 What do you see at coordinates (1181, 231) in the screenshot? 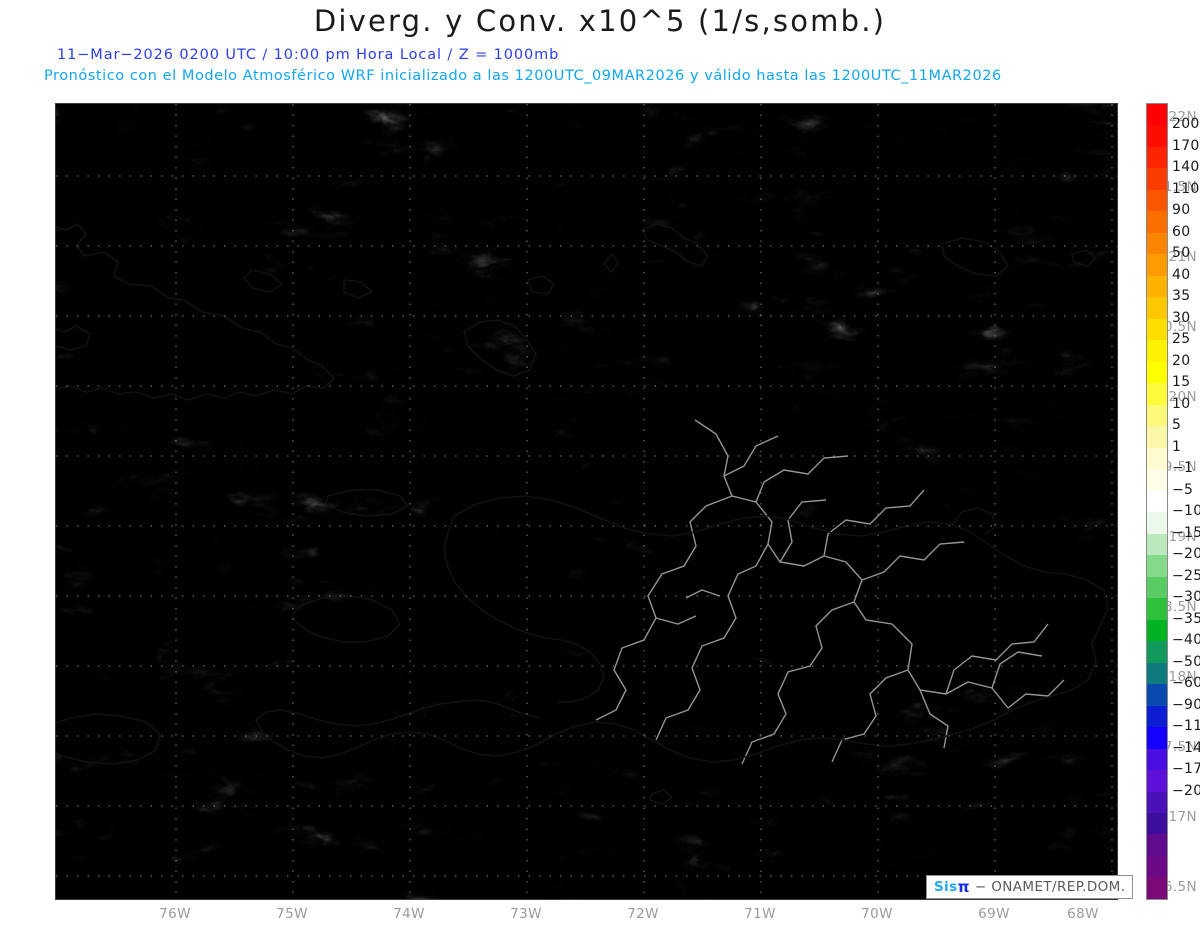
I see `colorbar-tick-5: 60` at bounding box center [1181, 231].